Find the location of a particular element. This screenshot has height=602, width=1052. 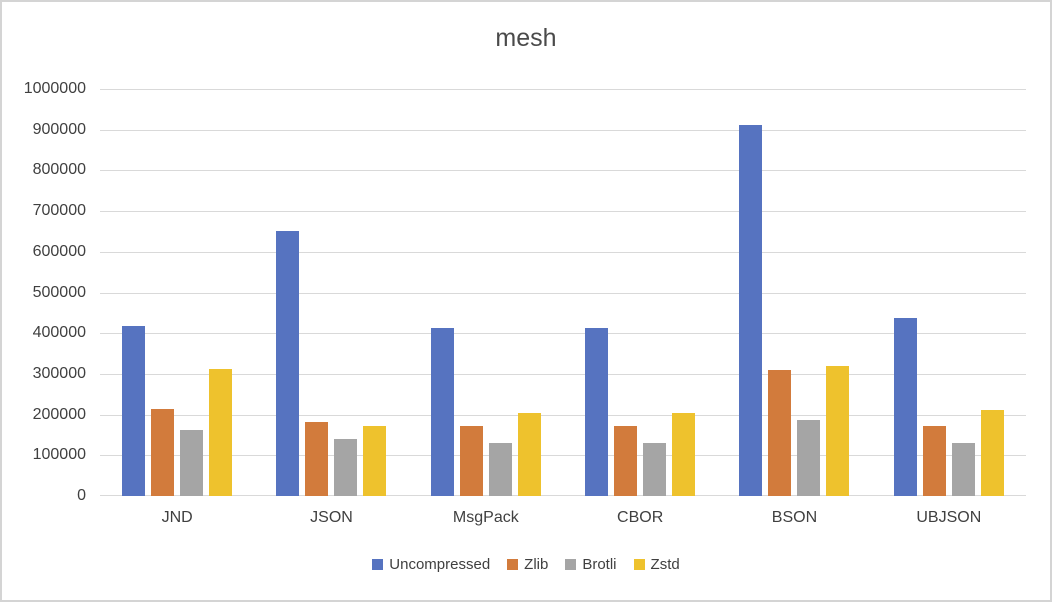

bar-group-bson is located at coordinates (794, 292).